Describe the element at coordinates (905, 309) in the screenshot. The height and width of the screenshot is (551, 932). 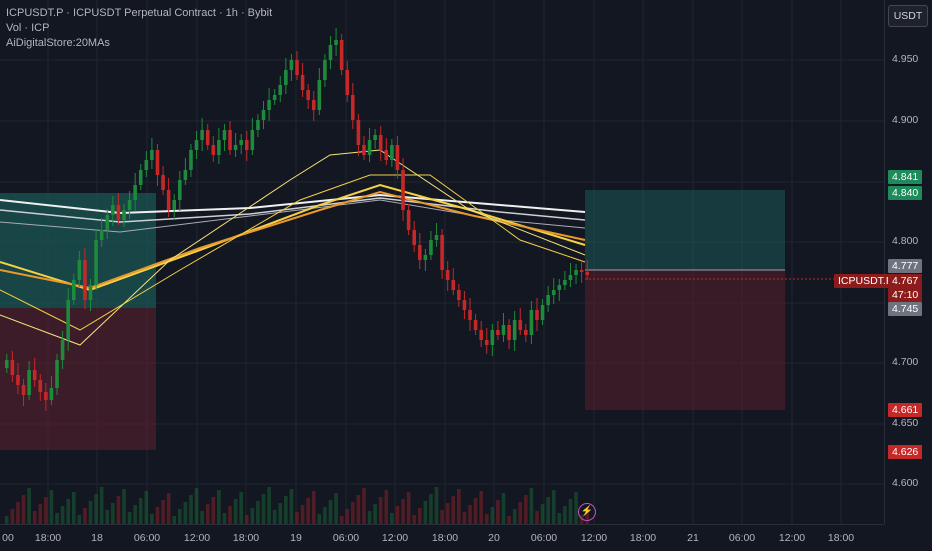
I see `ma-price-tag: 4.745` at that location.